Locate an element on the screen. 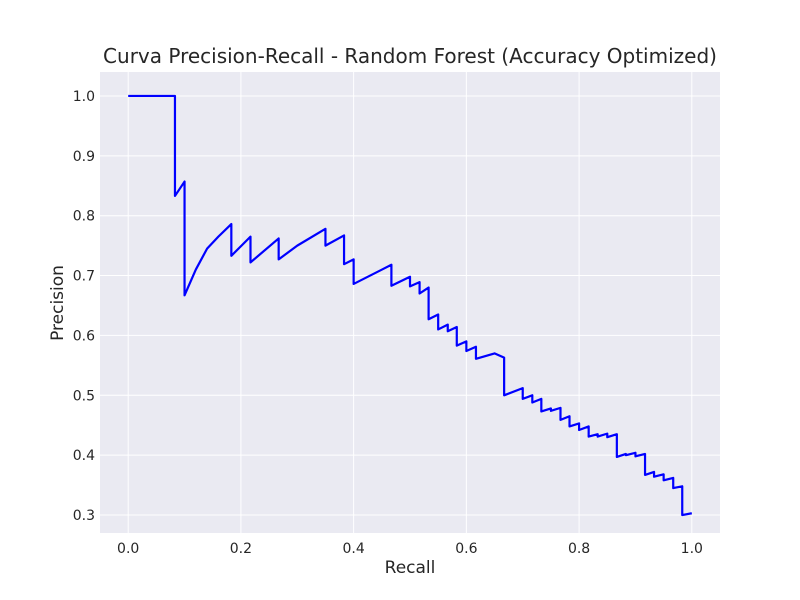 This screenshot has width=800, height=600. x-tick-label: 0.4 is located at coordinates (354, 549).